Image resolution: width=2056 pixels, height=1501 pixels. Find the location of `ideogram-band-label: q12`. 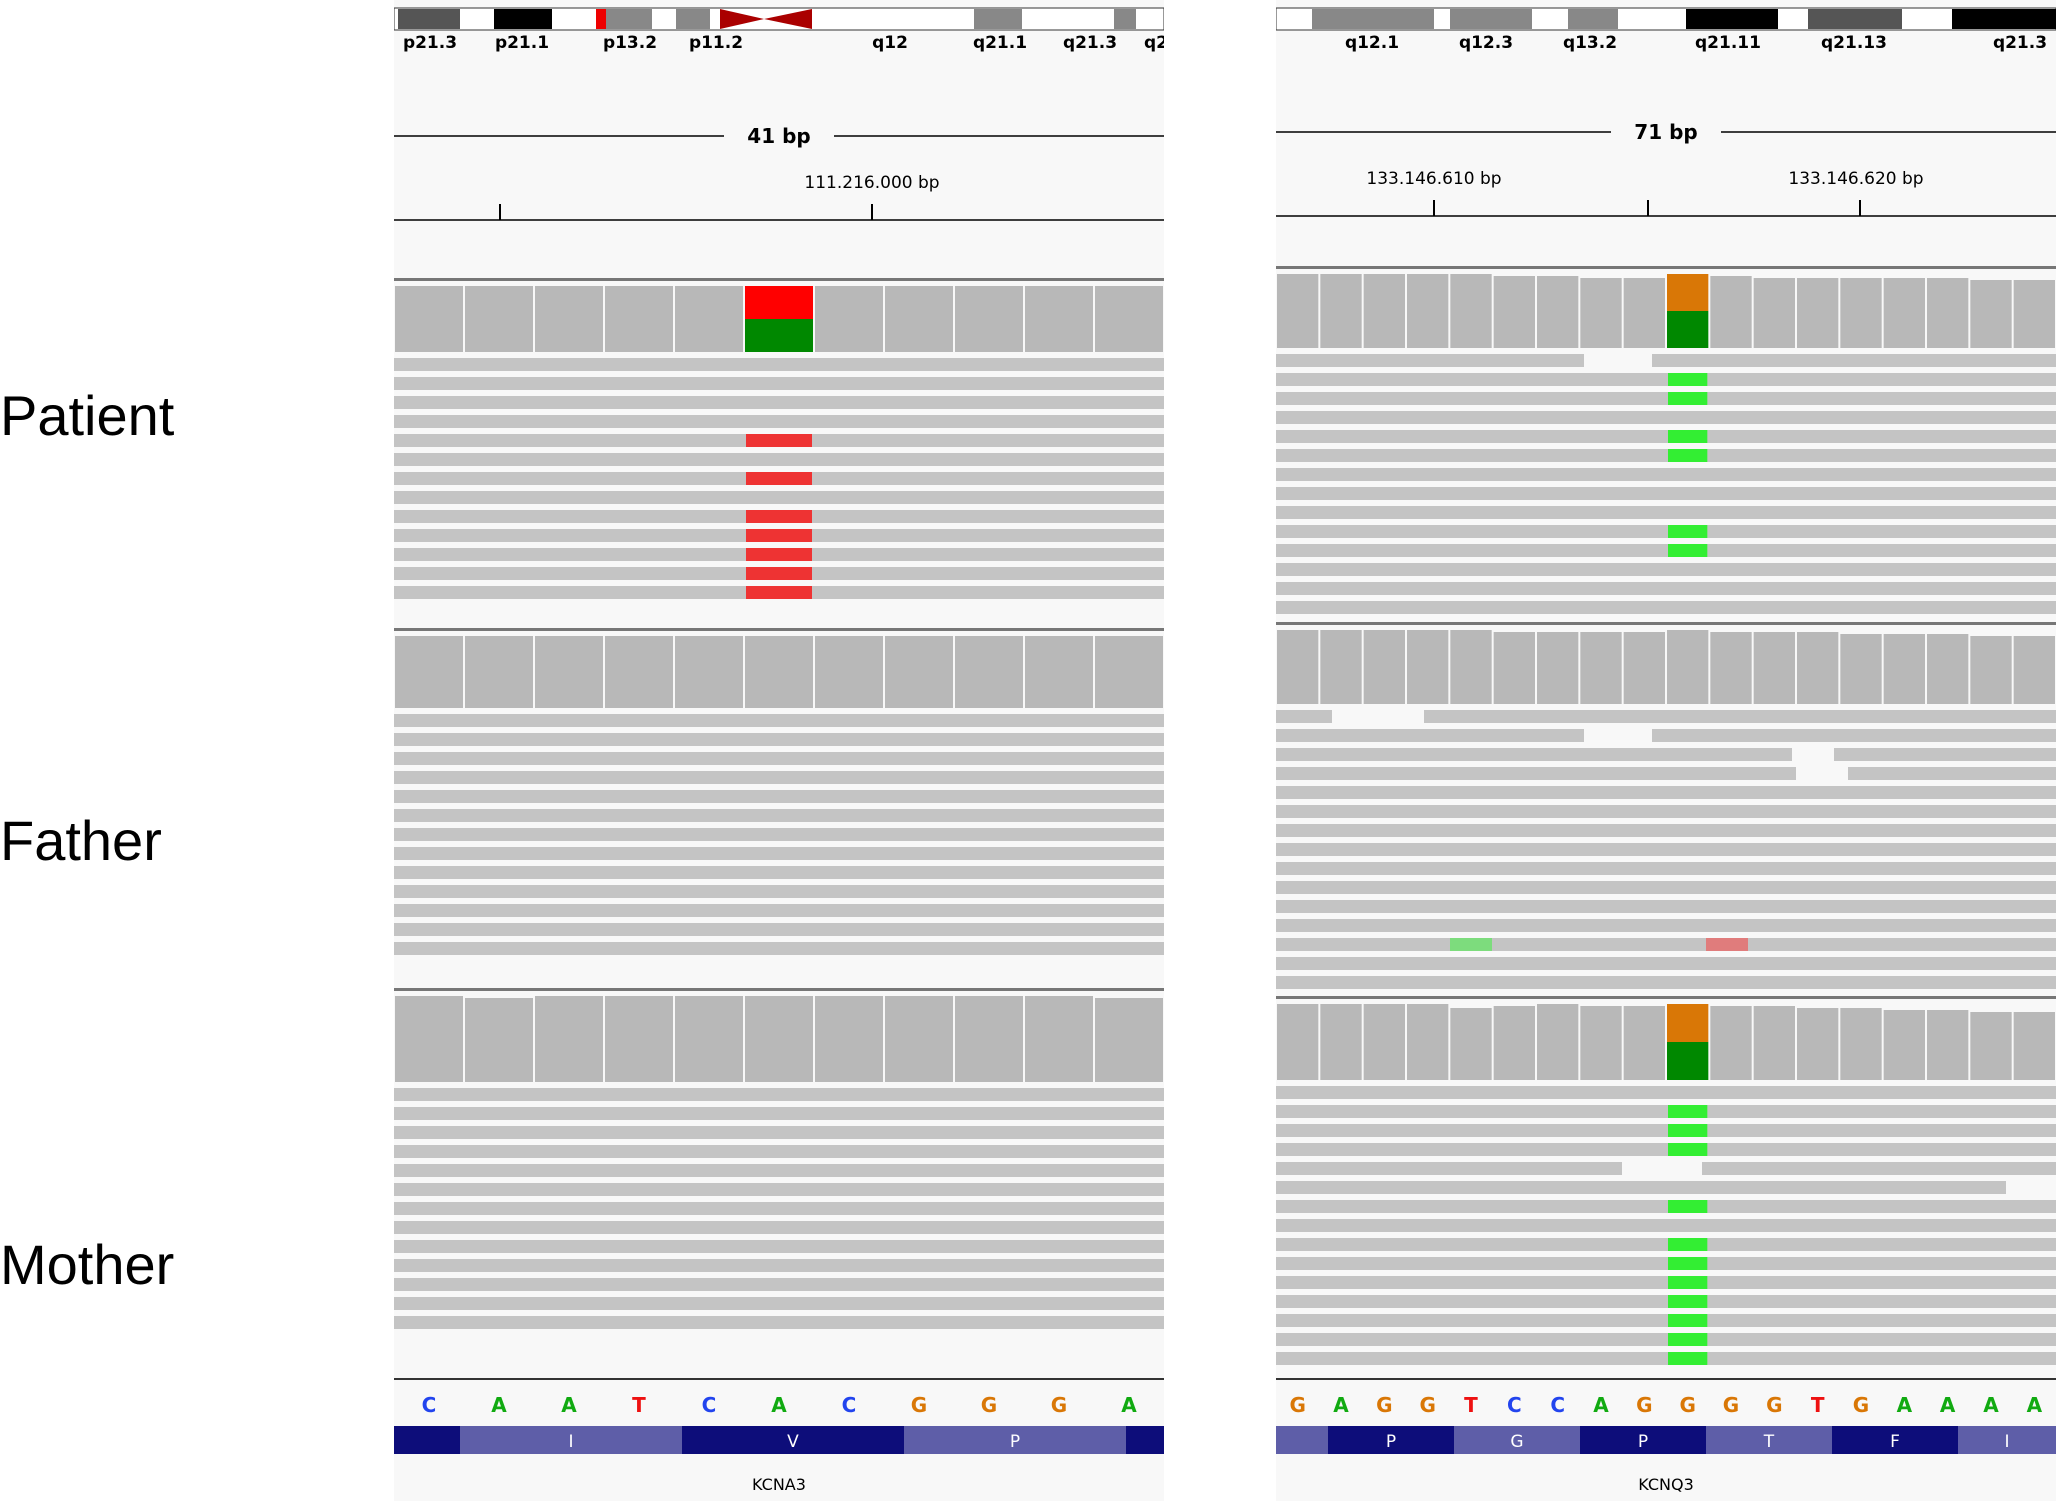

ideogram-band-label: q12 is located at coordinates (890, 43).